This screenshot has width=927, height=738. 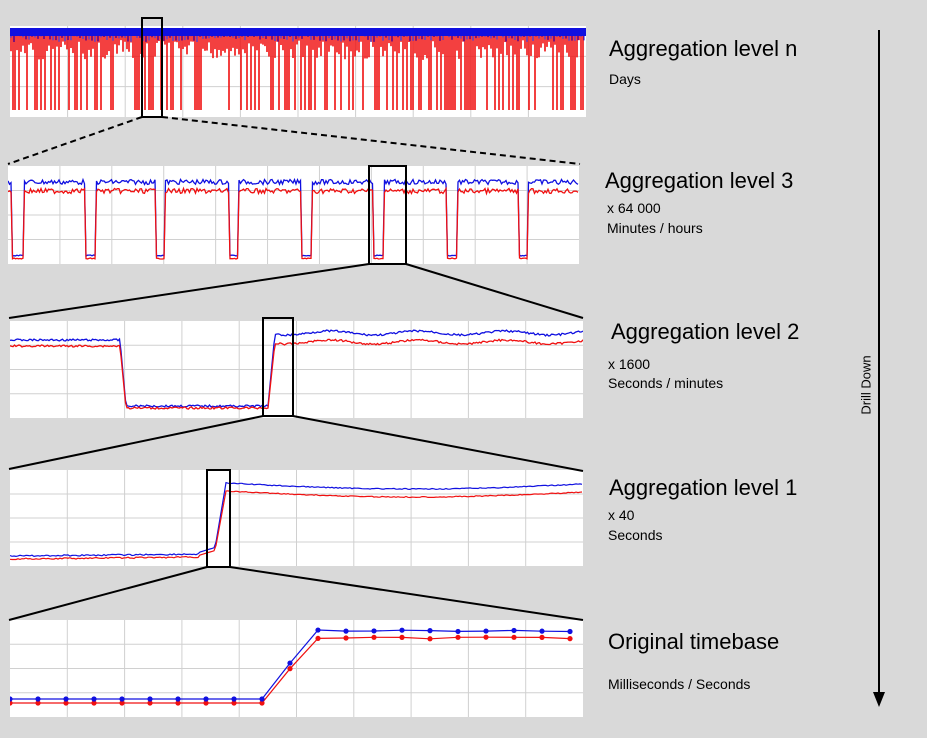 I want to click on panel-level-n, so click(x=298, y=71).